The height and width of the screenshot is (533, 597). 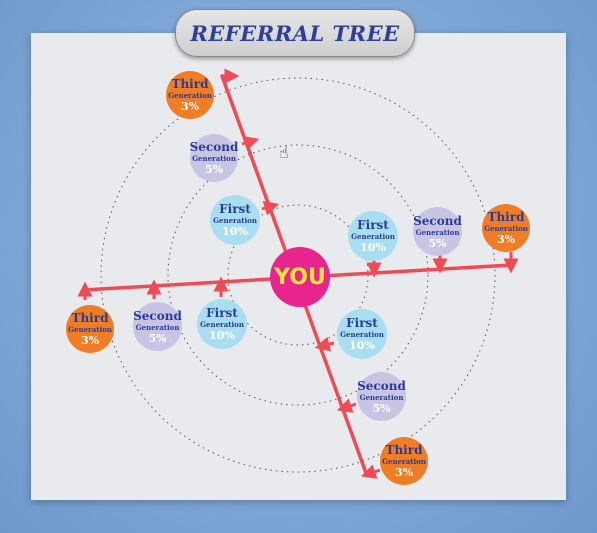 I want to click on title-banner: REFERRAL TREE, so click(x=295, y=33).